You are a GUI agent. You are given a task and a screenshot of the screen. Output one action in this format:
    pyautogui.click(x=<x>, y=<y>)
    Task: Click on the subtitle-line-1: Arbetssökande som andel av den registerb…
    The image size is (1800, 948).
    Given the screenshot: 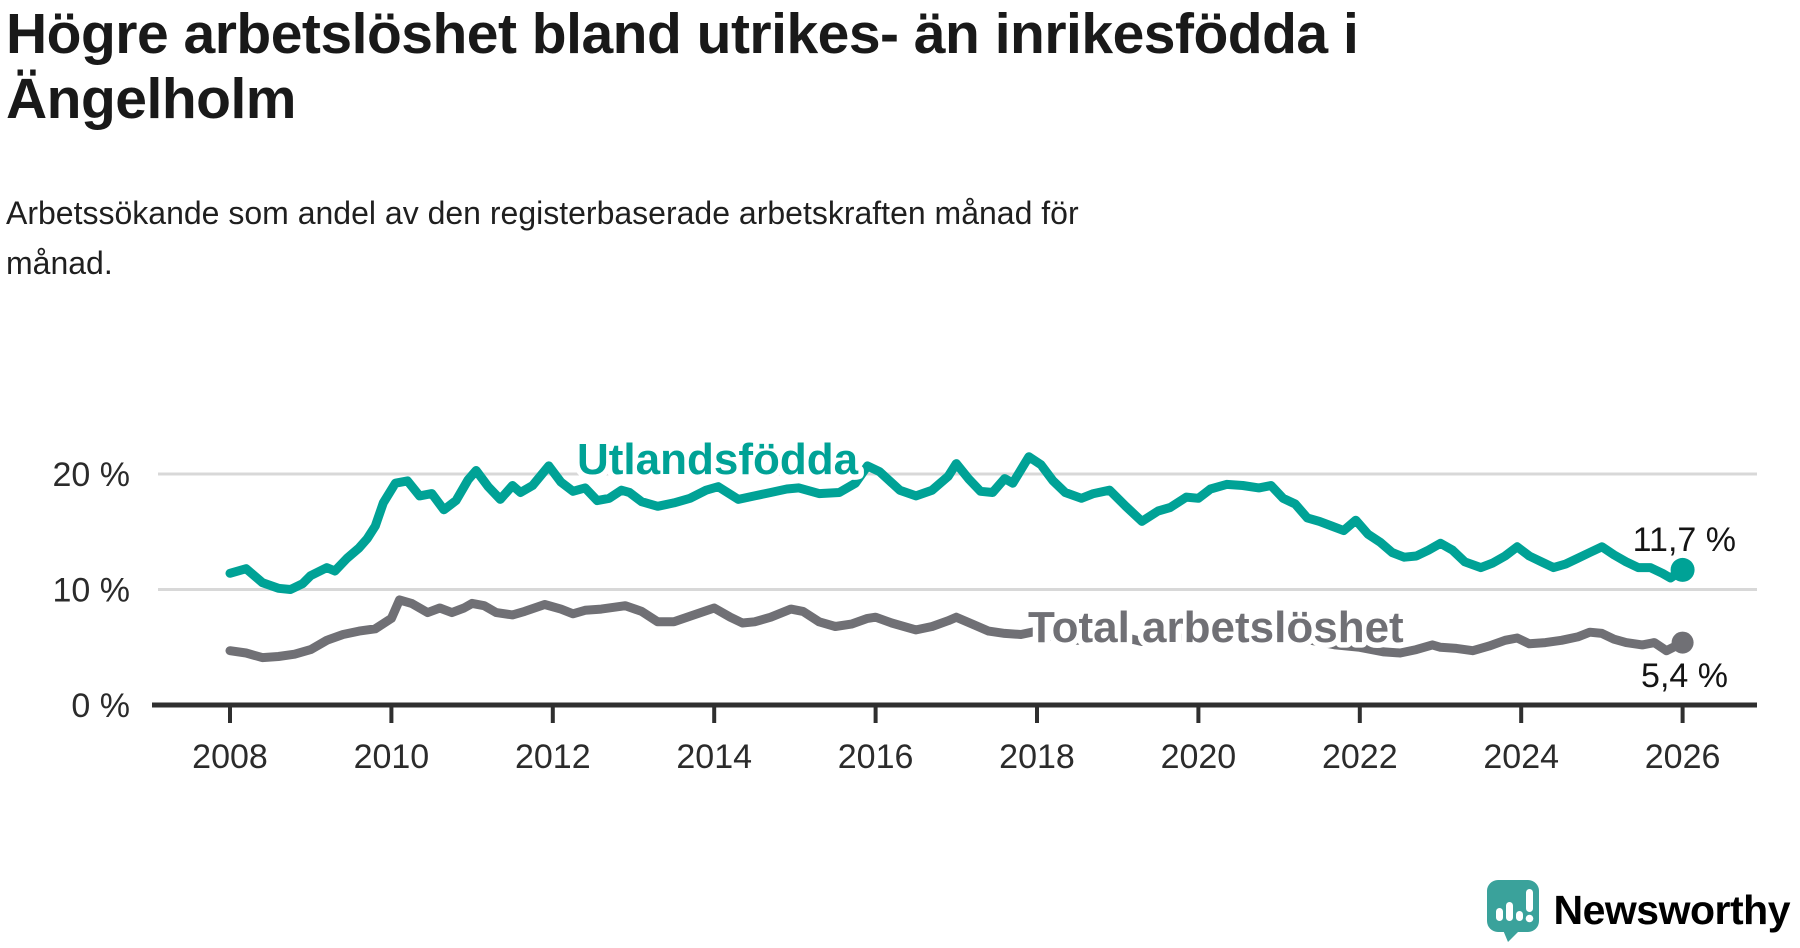 What is the action you would take?
    pyautogui.click(x=542, y=213)
    